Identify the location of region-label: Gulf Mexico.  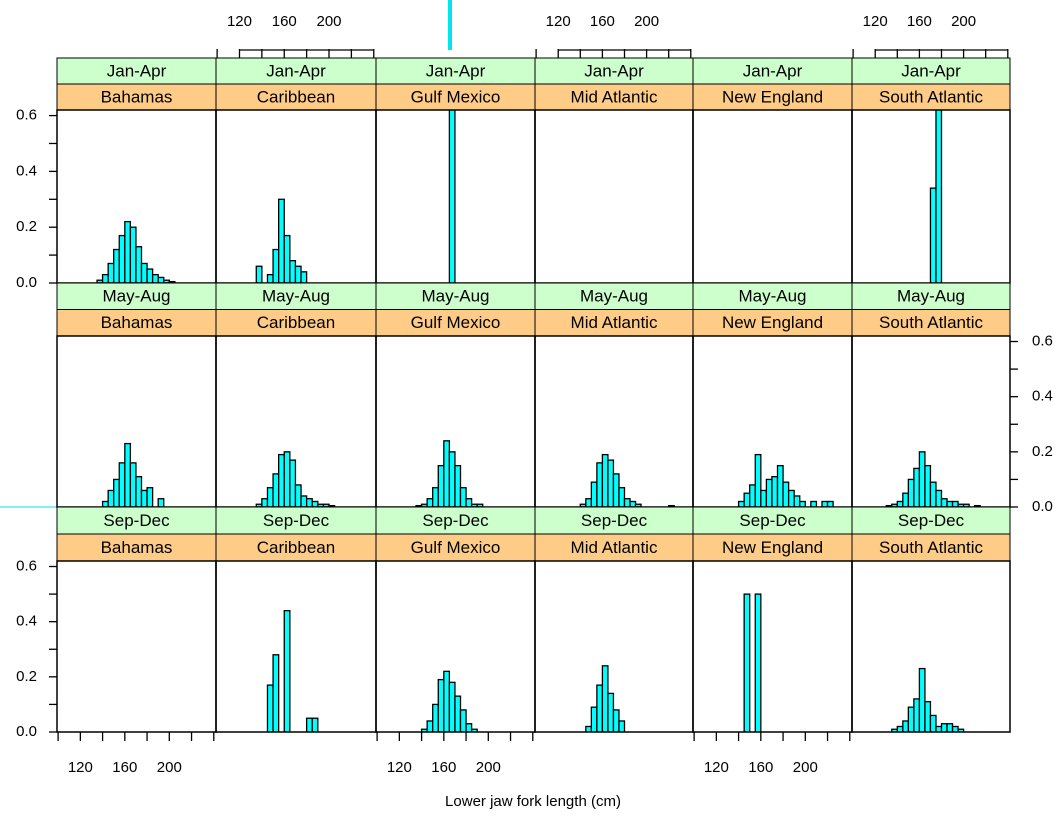
(456, 96).